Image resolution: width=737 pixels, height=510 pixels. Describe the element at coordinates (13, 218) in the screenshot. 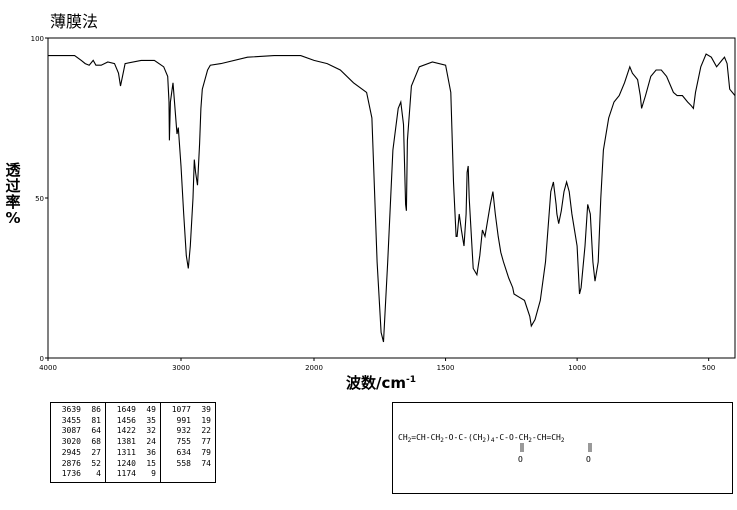

I see `y-axis-label-char: %` at that location.